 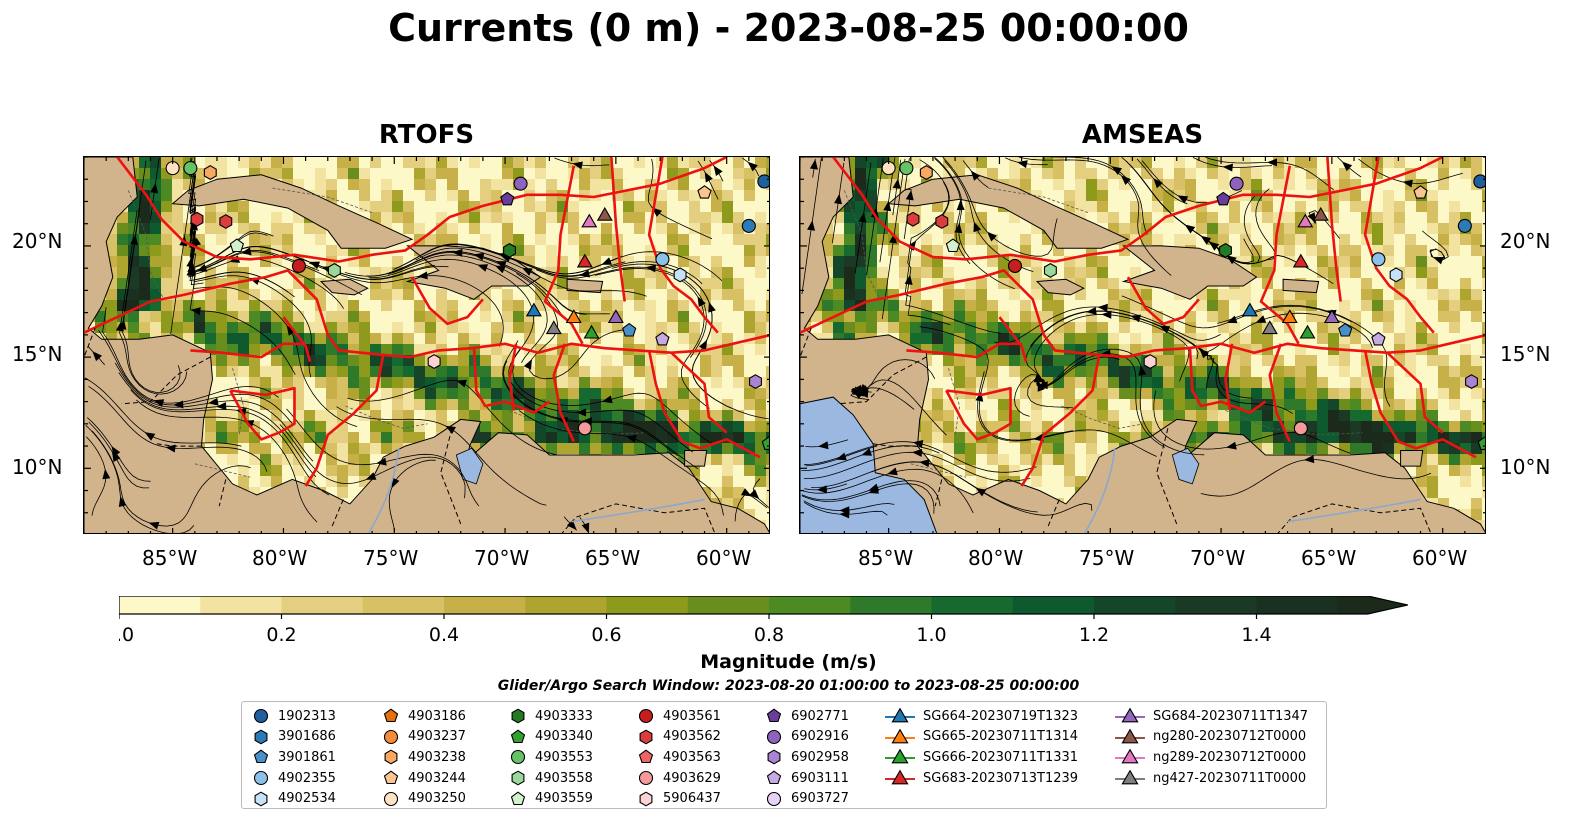 What do you see at coordinates (981, 716) in the screenshot?
I see `legend-item: SG664-20230719T1323` at bounding box center [981, 716].